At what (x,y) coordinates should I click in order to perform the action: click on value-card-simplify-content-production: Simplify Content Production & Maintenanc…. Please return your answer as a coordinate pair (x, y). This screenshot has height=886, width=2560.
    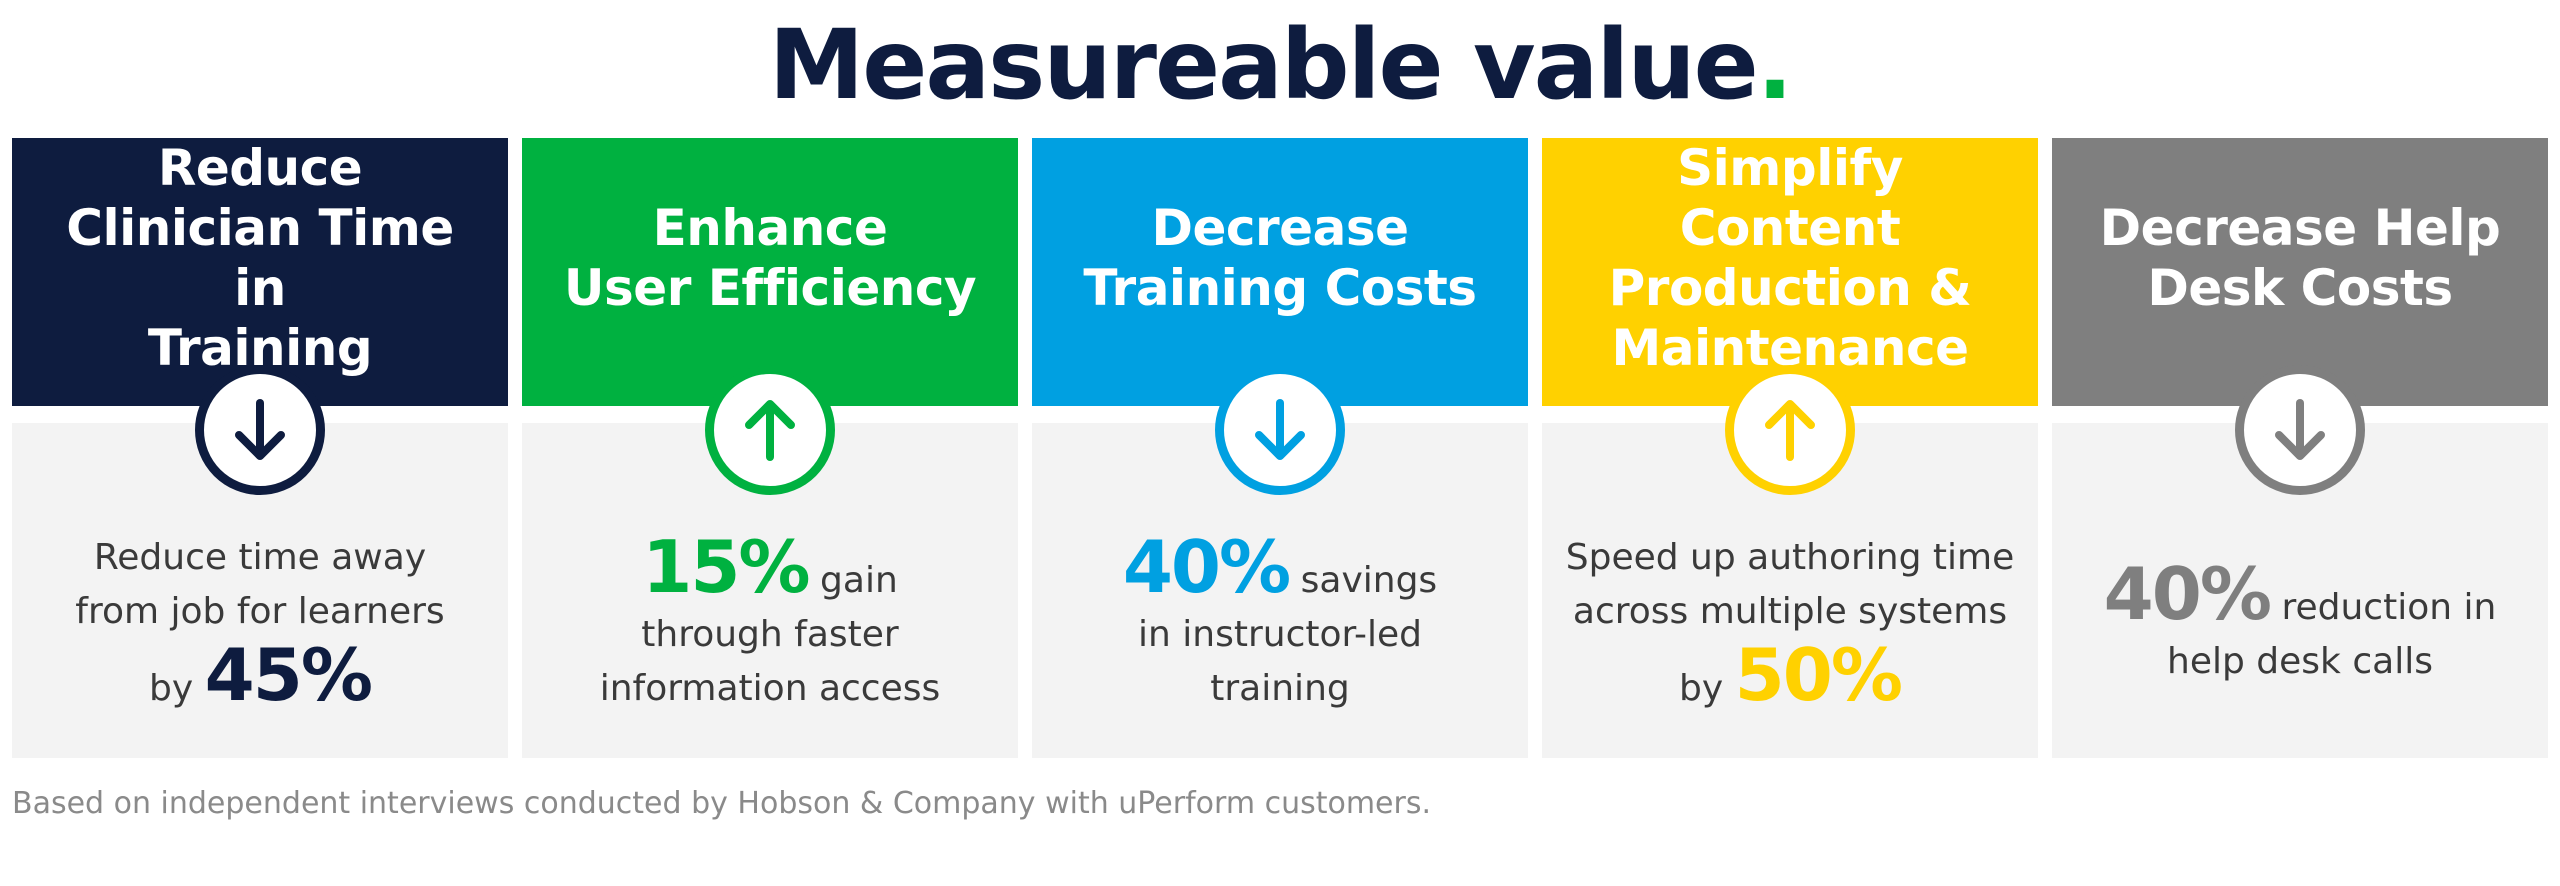
    Looking at the image, I should click on (1790, 448).